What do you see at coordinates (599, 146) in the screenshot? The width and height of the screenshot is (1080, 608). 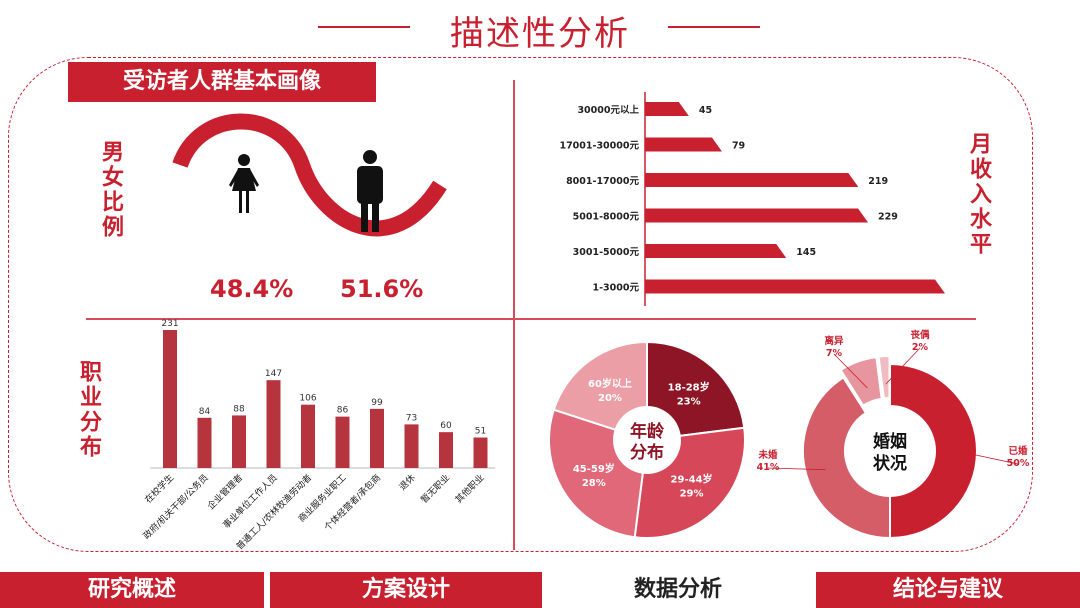 I see `income-category-label: 17001-30000元` at bounding box center [599, 146].